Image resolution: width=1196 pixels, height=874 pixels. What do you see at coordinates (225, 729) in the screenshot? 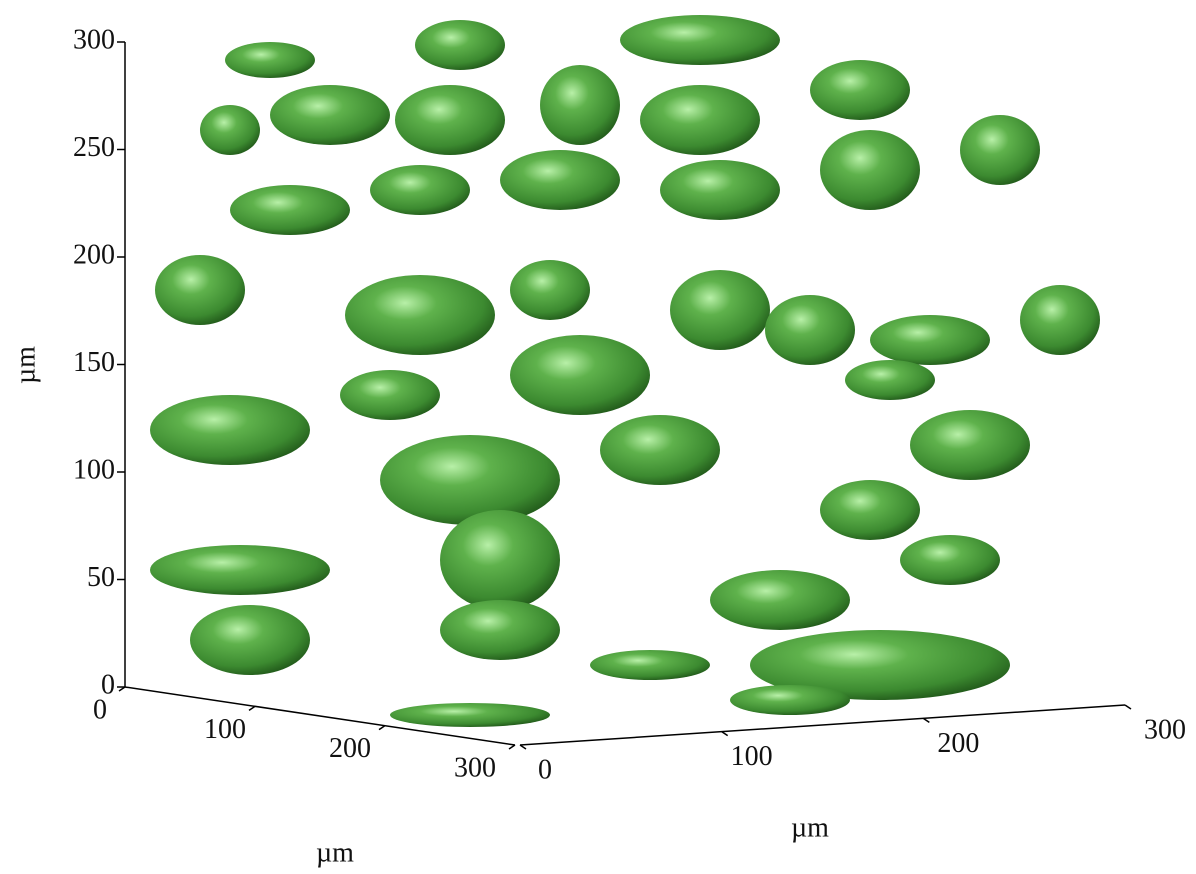
I see `x-tick-label: 100` at bounding box center [225, 729].